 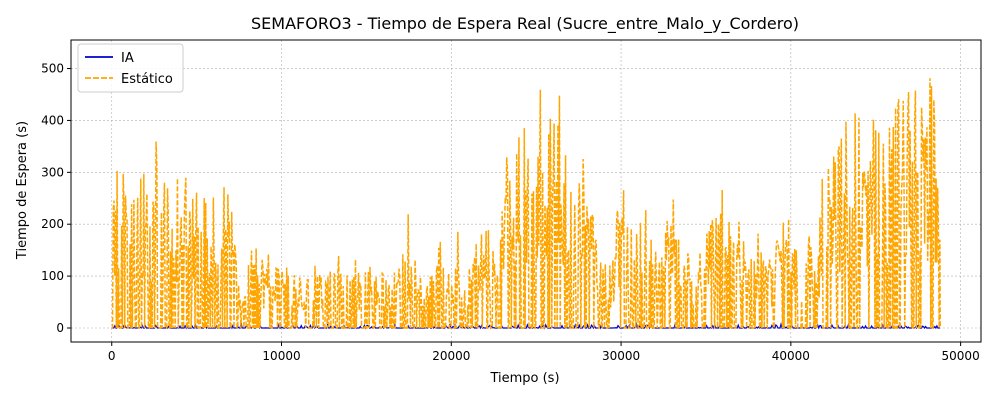 What do you see at coordinates (147, 79) in the screenshot?
I see `legend-label-estatico: Estático` at bounding box center [147, 79].